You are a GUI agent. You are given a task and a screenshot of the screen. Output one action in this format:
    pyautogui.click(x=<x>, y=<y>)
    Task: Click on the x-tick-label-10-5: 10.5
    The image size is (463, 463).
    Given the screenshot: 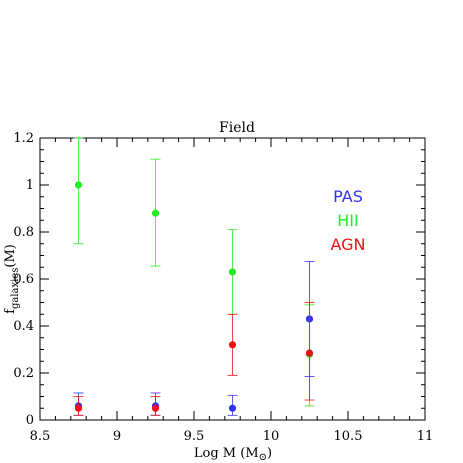 What is the action you would take?
    pyautogui.click(x=348, y=436)
    